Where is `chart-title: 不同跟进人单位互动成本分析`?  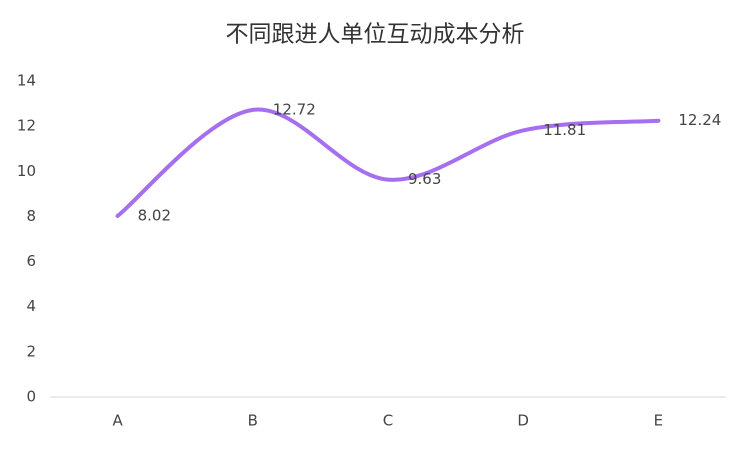
chart-title: 不同跟进人单位互动成本分析 is located at coordinates (375, 35).